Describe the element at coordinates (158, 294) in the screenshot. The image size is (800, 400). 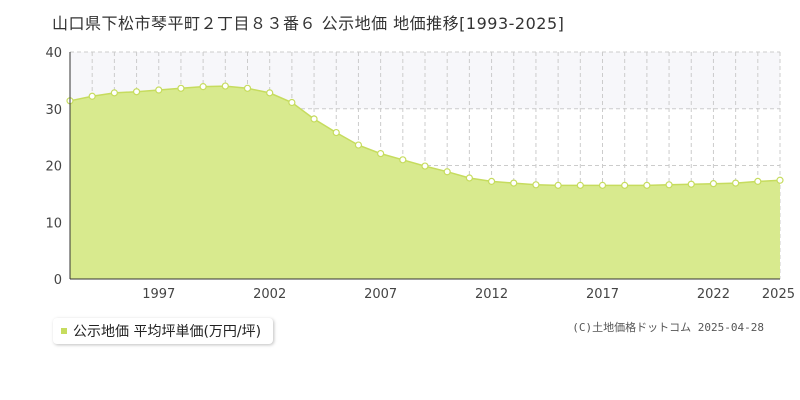
I see `x-tick-label: 1997` at that location.